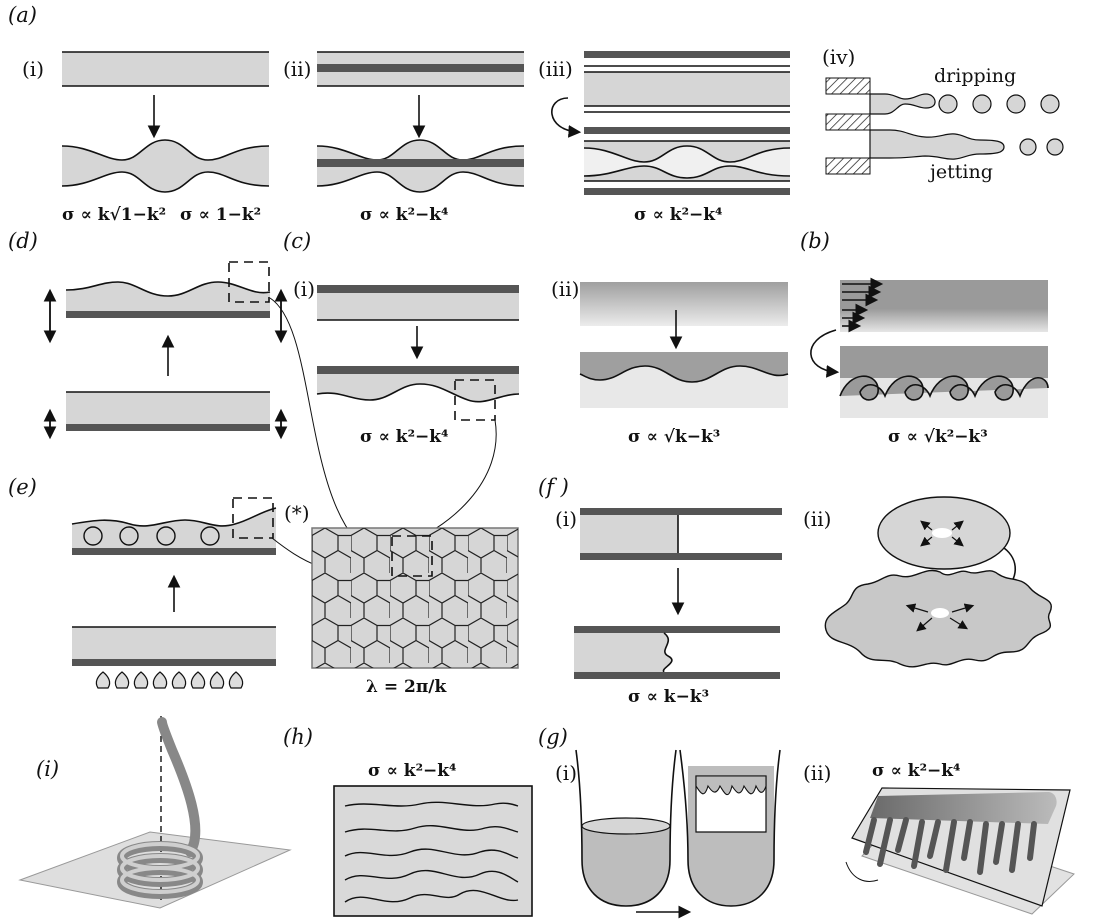 The width and height of the screenshot is (1095, 924). What do you see at coordinates (433, 839) in the screenshot?
I see `panel-h: σ ∝ k²−k⁴` at bounding box center [433, 839].